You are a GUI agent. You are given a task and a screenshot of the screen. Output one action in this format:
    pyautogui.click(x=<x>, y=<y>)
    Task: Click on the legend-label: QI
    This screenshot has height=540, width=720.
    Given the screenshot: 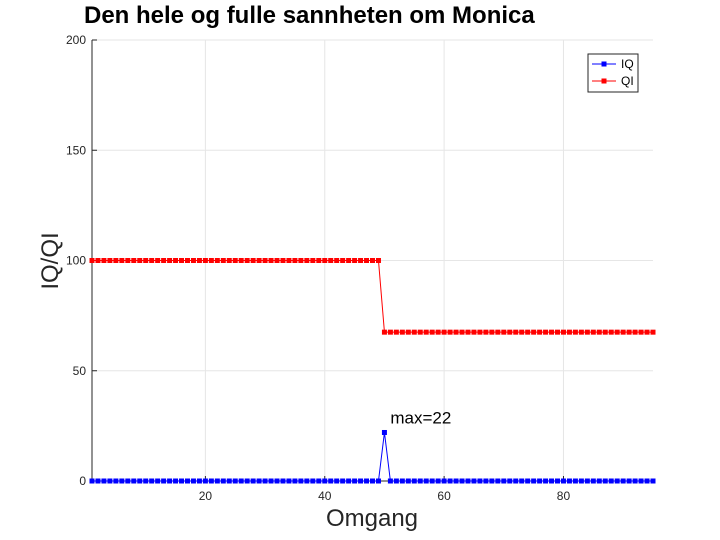 What is the action you would take?
    pyautogui.click(x=627, y=81)
    